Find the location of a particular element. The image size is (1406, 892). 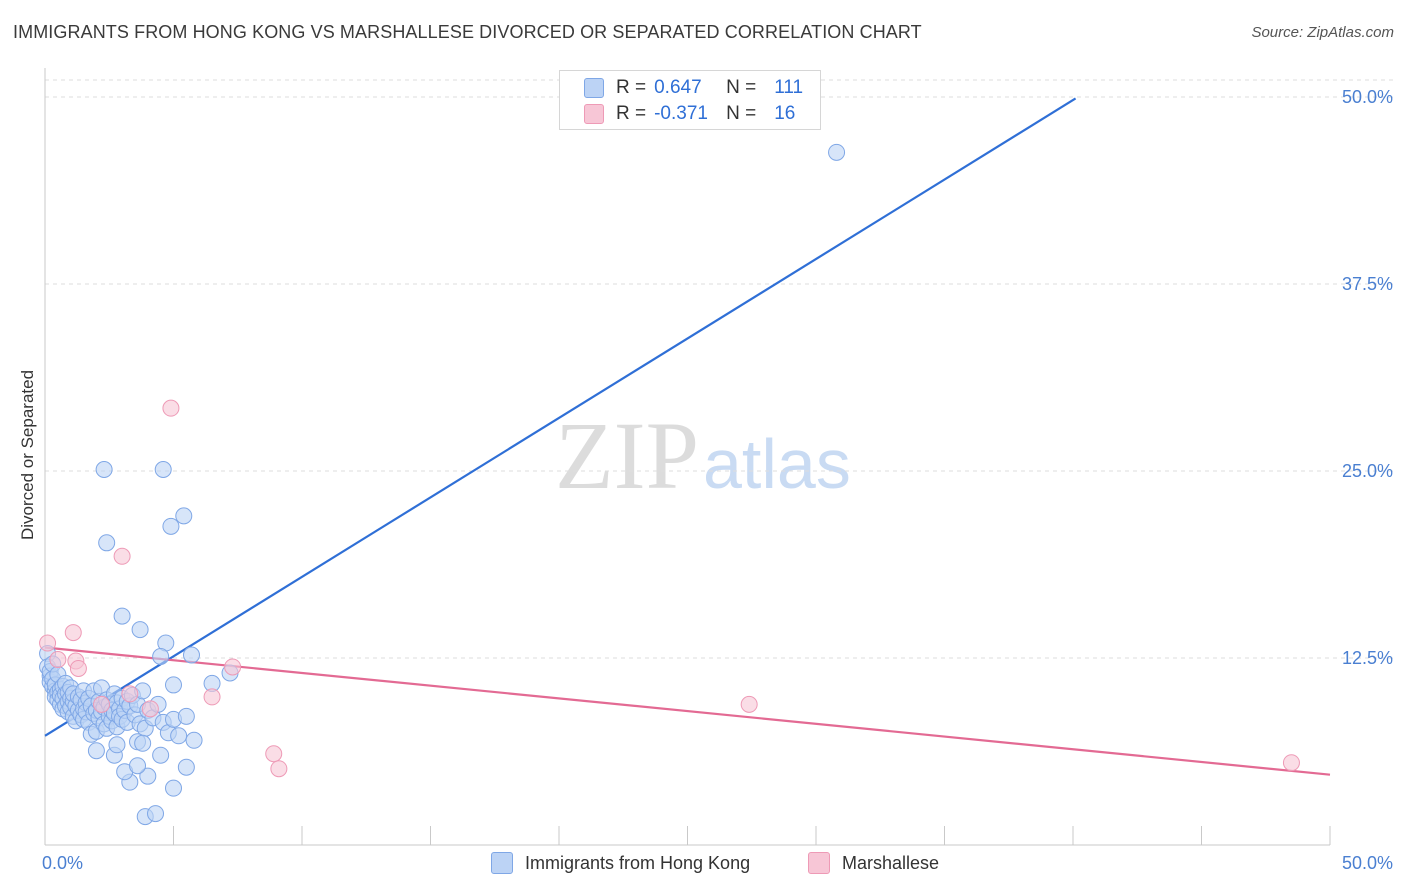

x-tick-label: 0.0% is located at coordinates (62, 863).